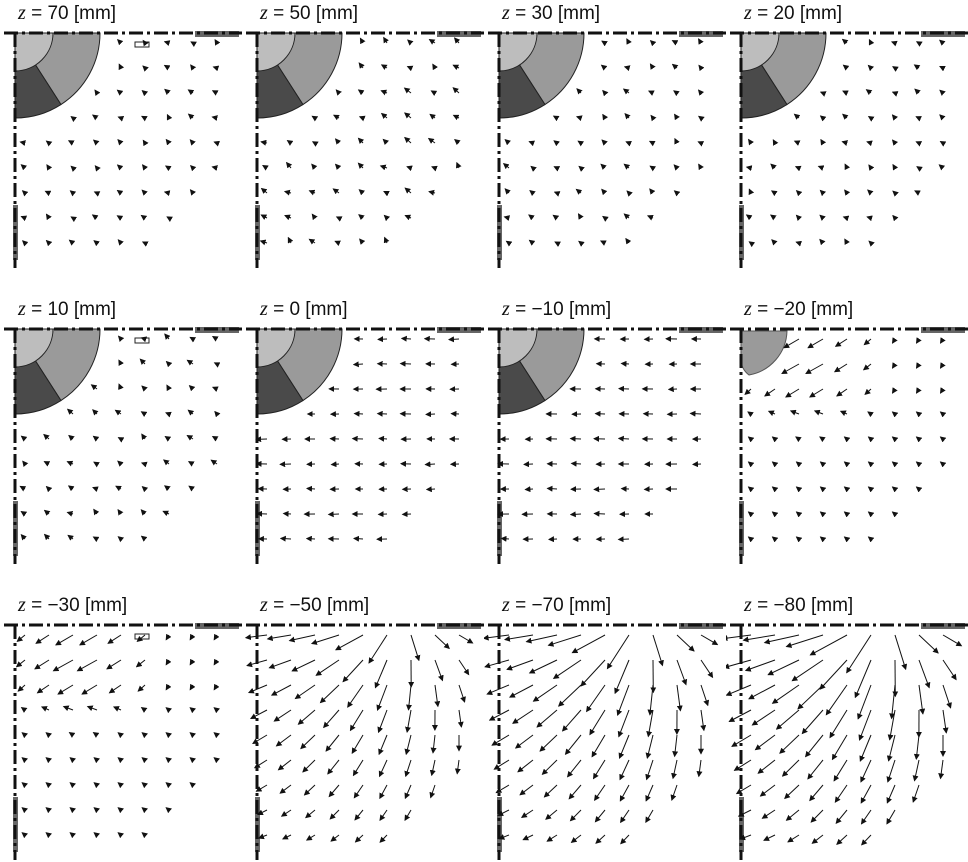 This screenshot has height=862, width=968. What do you see at coordinates (605, 135) in the screenshot?
I see `vector-panel: z = 30 [mm]` at bounding box center [605, 135].